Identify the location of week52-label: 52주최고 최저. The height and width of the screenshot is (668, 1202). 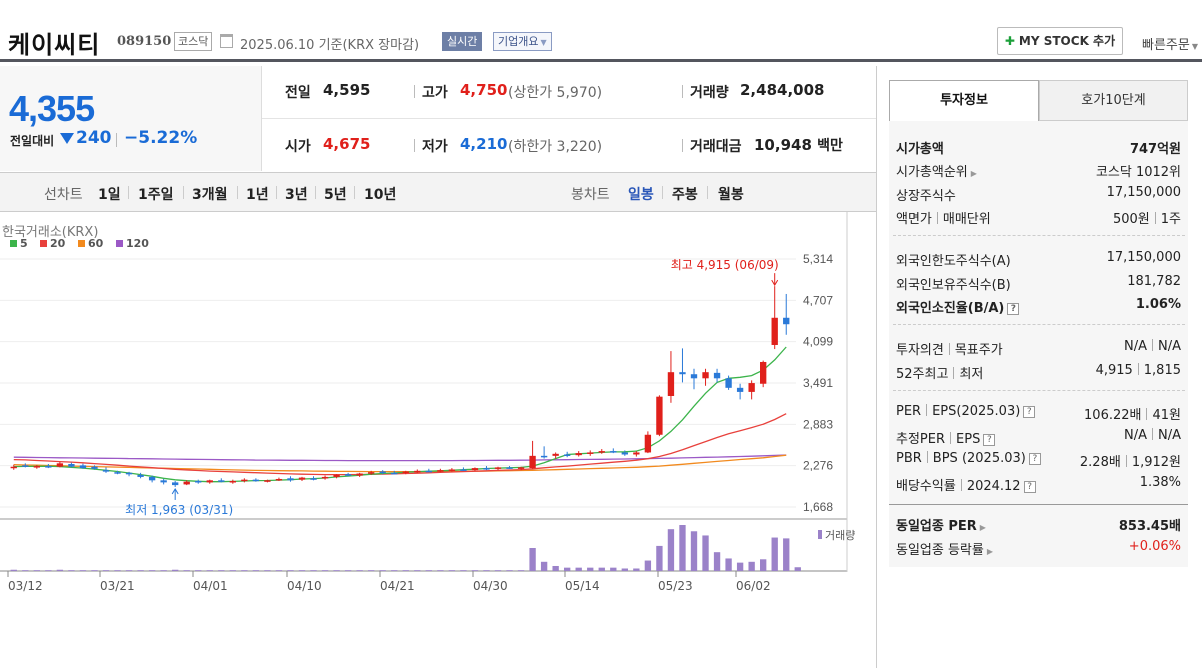
(939, 372).